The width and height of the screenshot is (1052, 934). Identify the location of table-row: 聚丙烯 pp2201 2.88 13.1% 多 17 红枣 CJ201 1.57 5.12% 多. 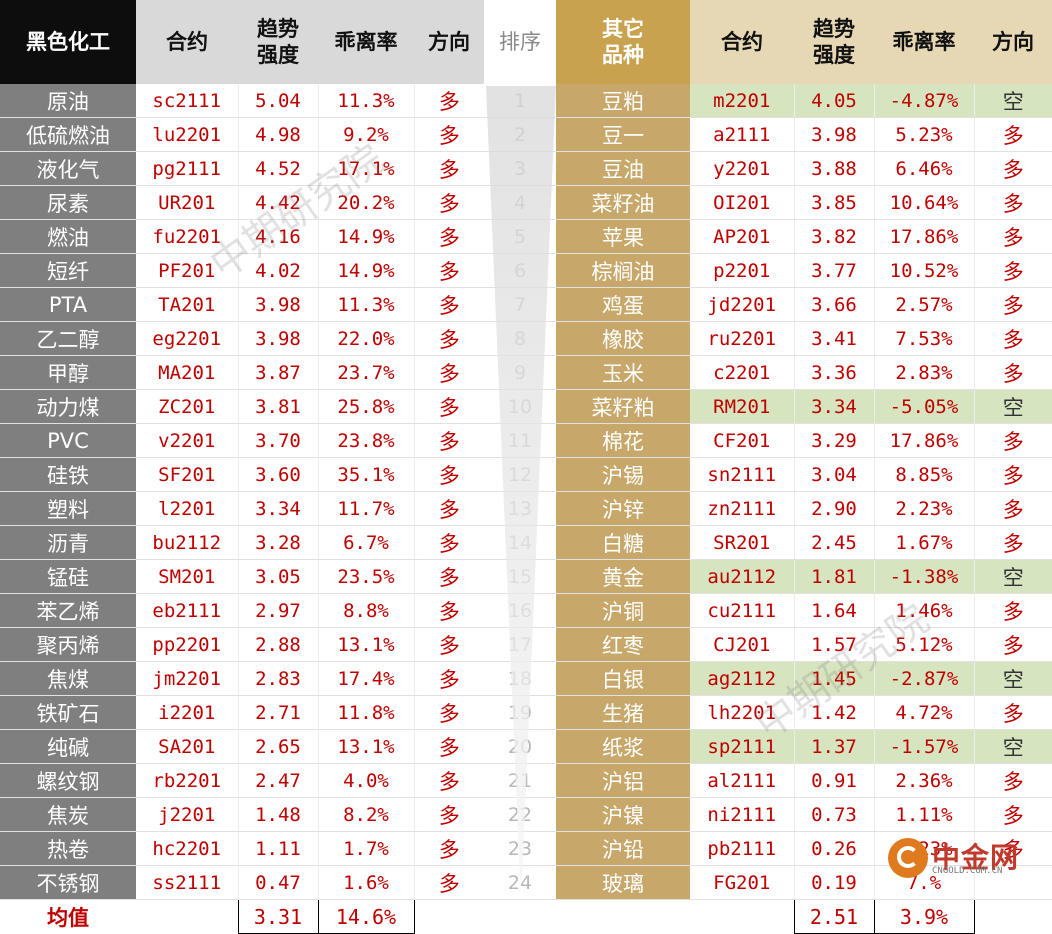
(526, 644).